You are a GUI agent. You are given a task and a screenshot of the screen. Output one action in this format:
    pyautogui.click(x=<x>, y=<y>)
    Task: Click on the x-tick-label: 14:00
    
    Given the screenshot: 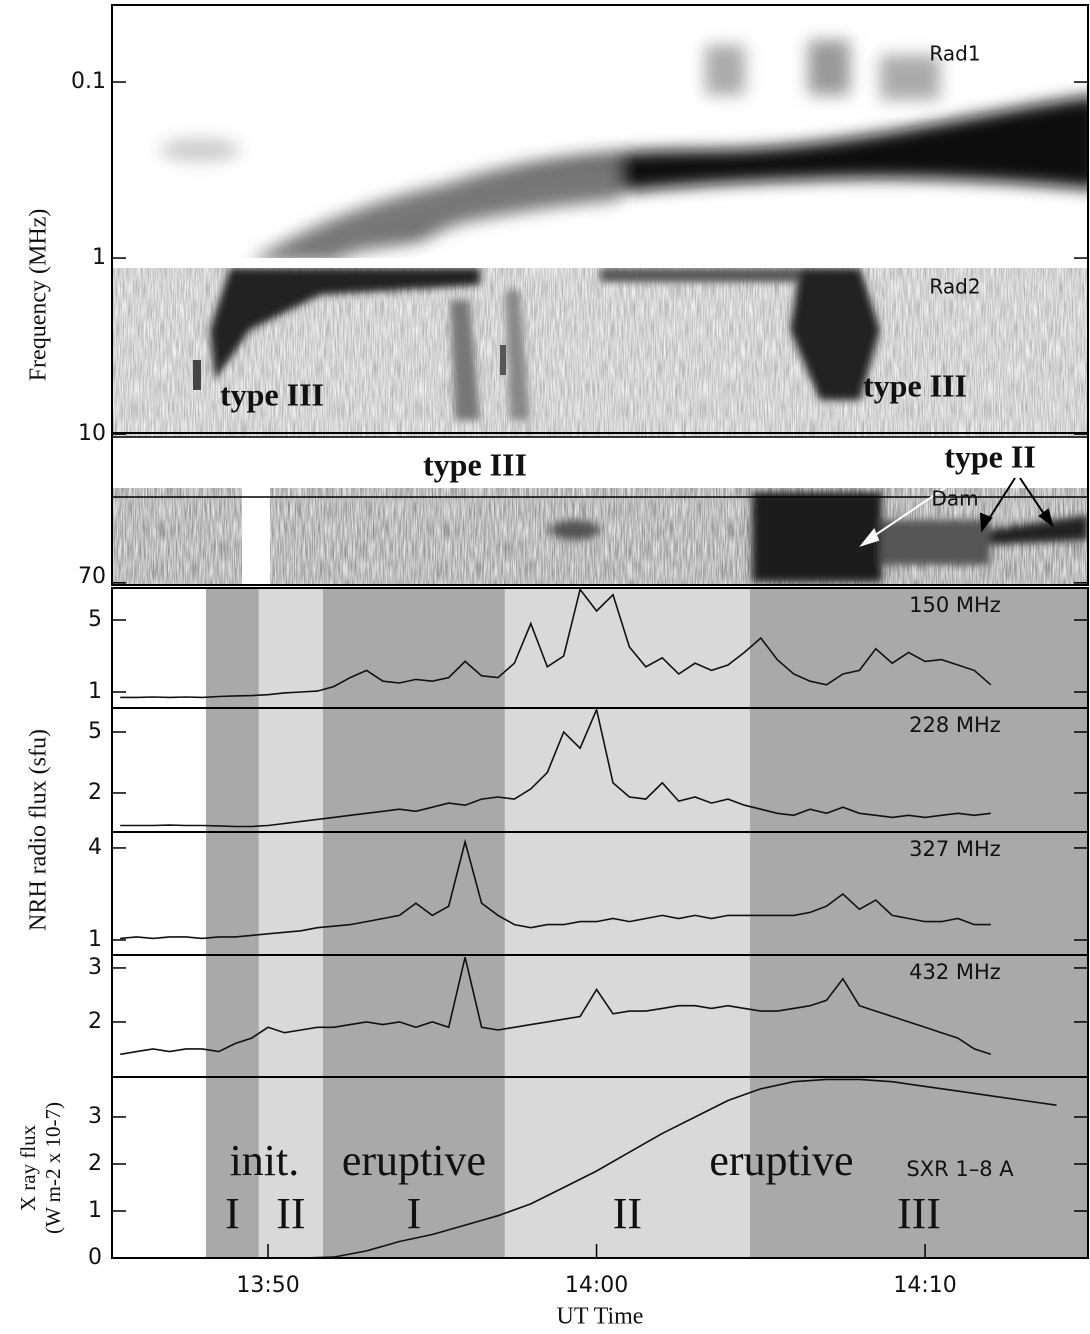 What is the action you would take?
    pyautogui.click(x=596, y=1285)
    